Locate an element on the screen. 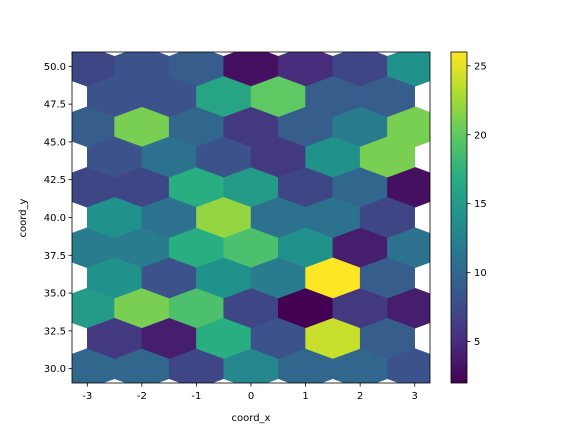 The height and width of the screenshot is (432, 576). y-axis-label: coord_y is located at coordinates (23, 217).